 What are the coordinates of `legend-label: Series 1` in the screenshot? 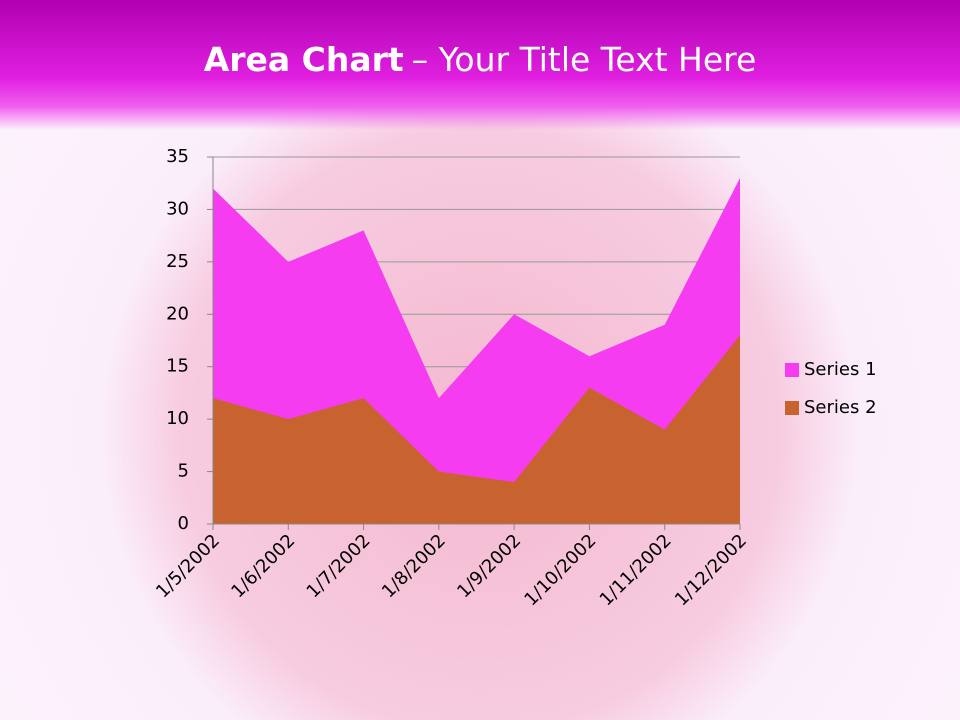 It's located at (840, 369).